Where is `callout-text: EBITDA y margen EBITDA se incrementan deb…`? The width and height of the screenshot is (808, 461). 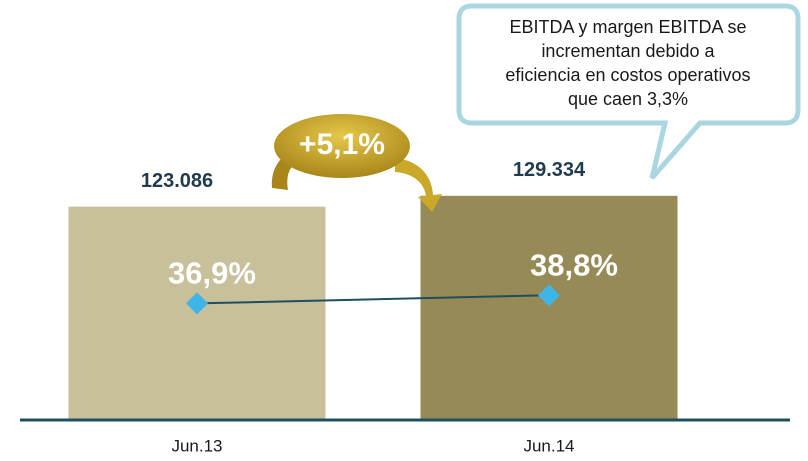
callout-text: EBITDA y margen EBITDA se incrementan deb… is located at coordinates (627, 63).